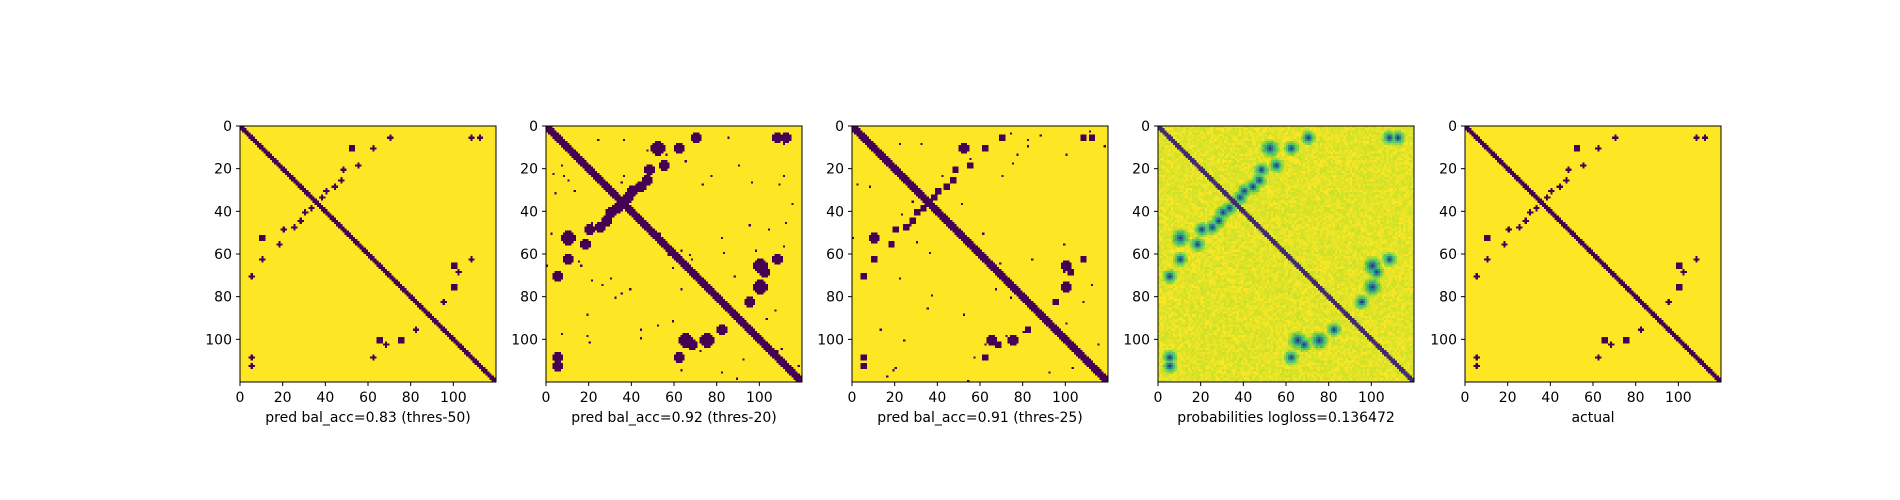 This screenshot has height=500, width=1900. Describe the element at coordinates (1286, 418) in the screenshot. I see `x-axis-label: probabilities logloss=0.136472` at that location.